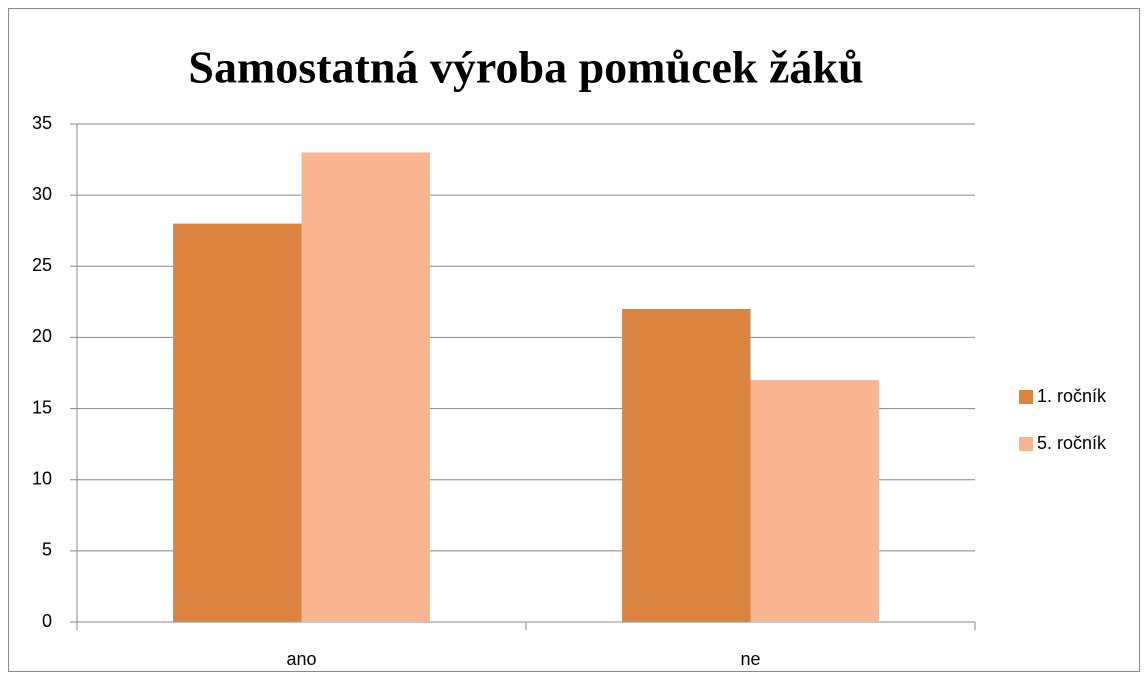 The height and width of the screenshot is (680, 1148). I want to click on chart-title: Samostatná výroba pomůcek žáků, so click(525, 67).